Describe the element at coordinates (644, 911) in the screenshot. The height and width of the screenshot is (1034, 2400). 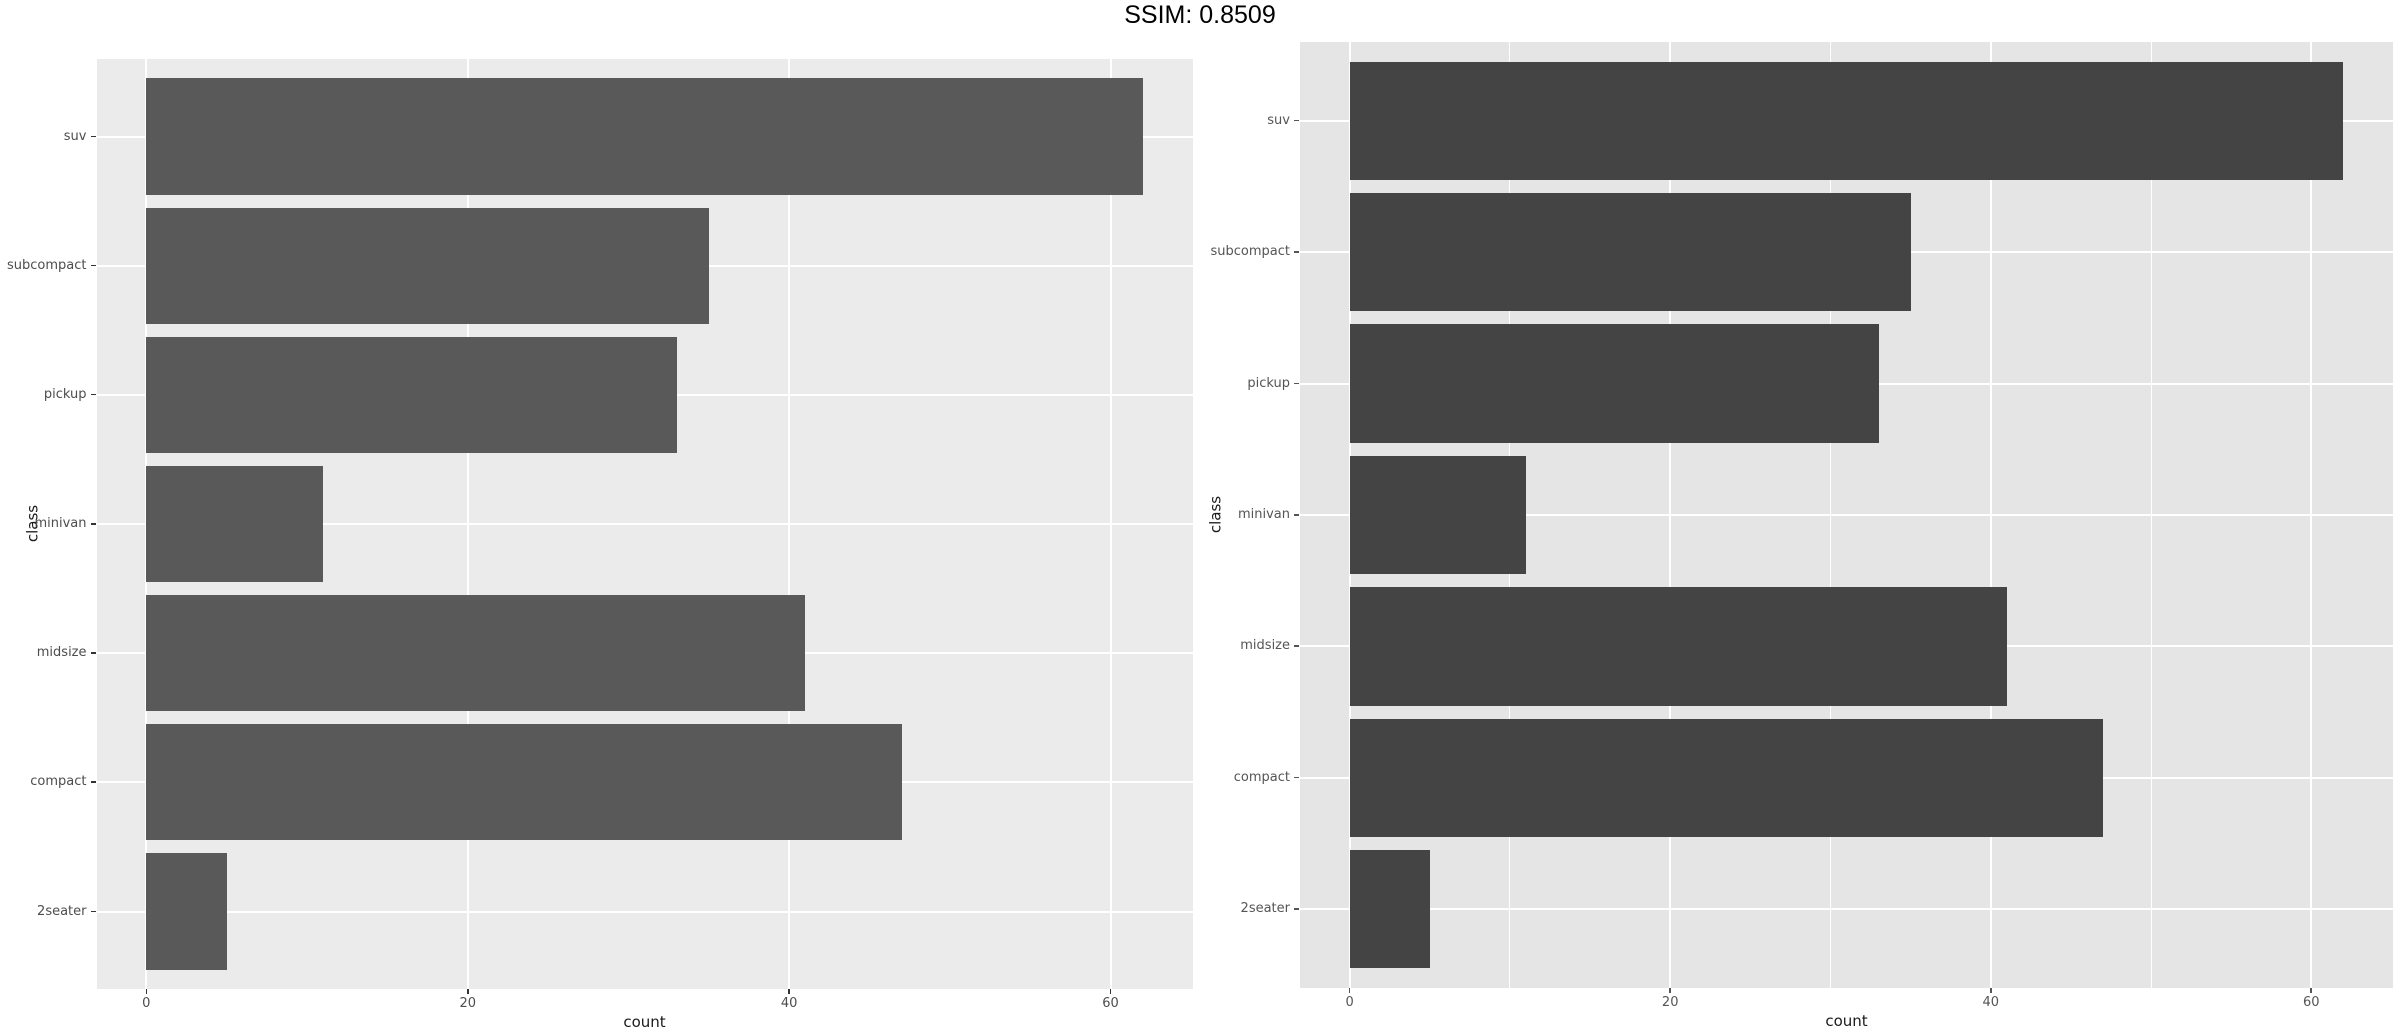
I see `chart-left-row-gridline-2seater` at that location.